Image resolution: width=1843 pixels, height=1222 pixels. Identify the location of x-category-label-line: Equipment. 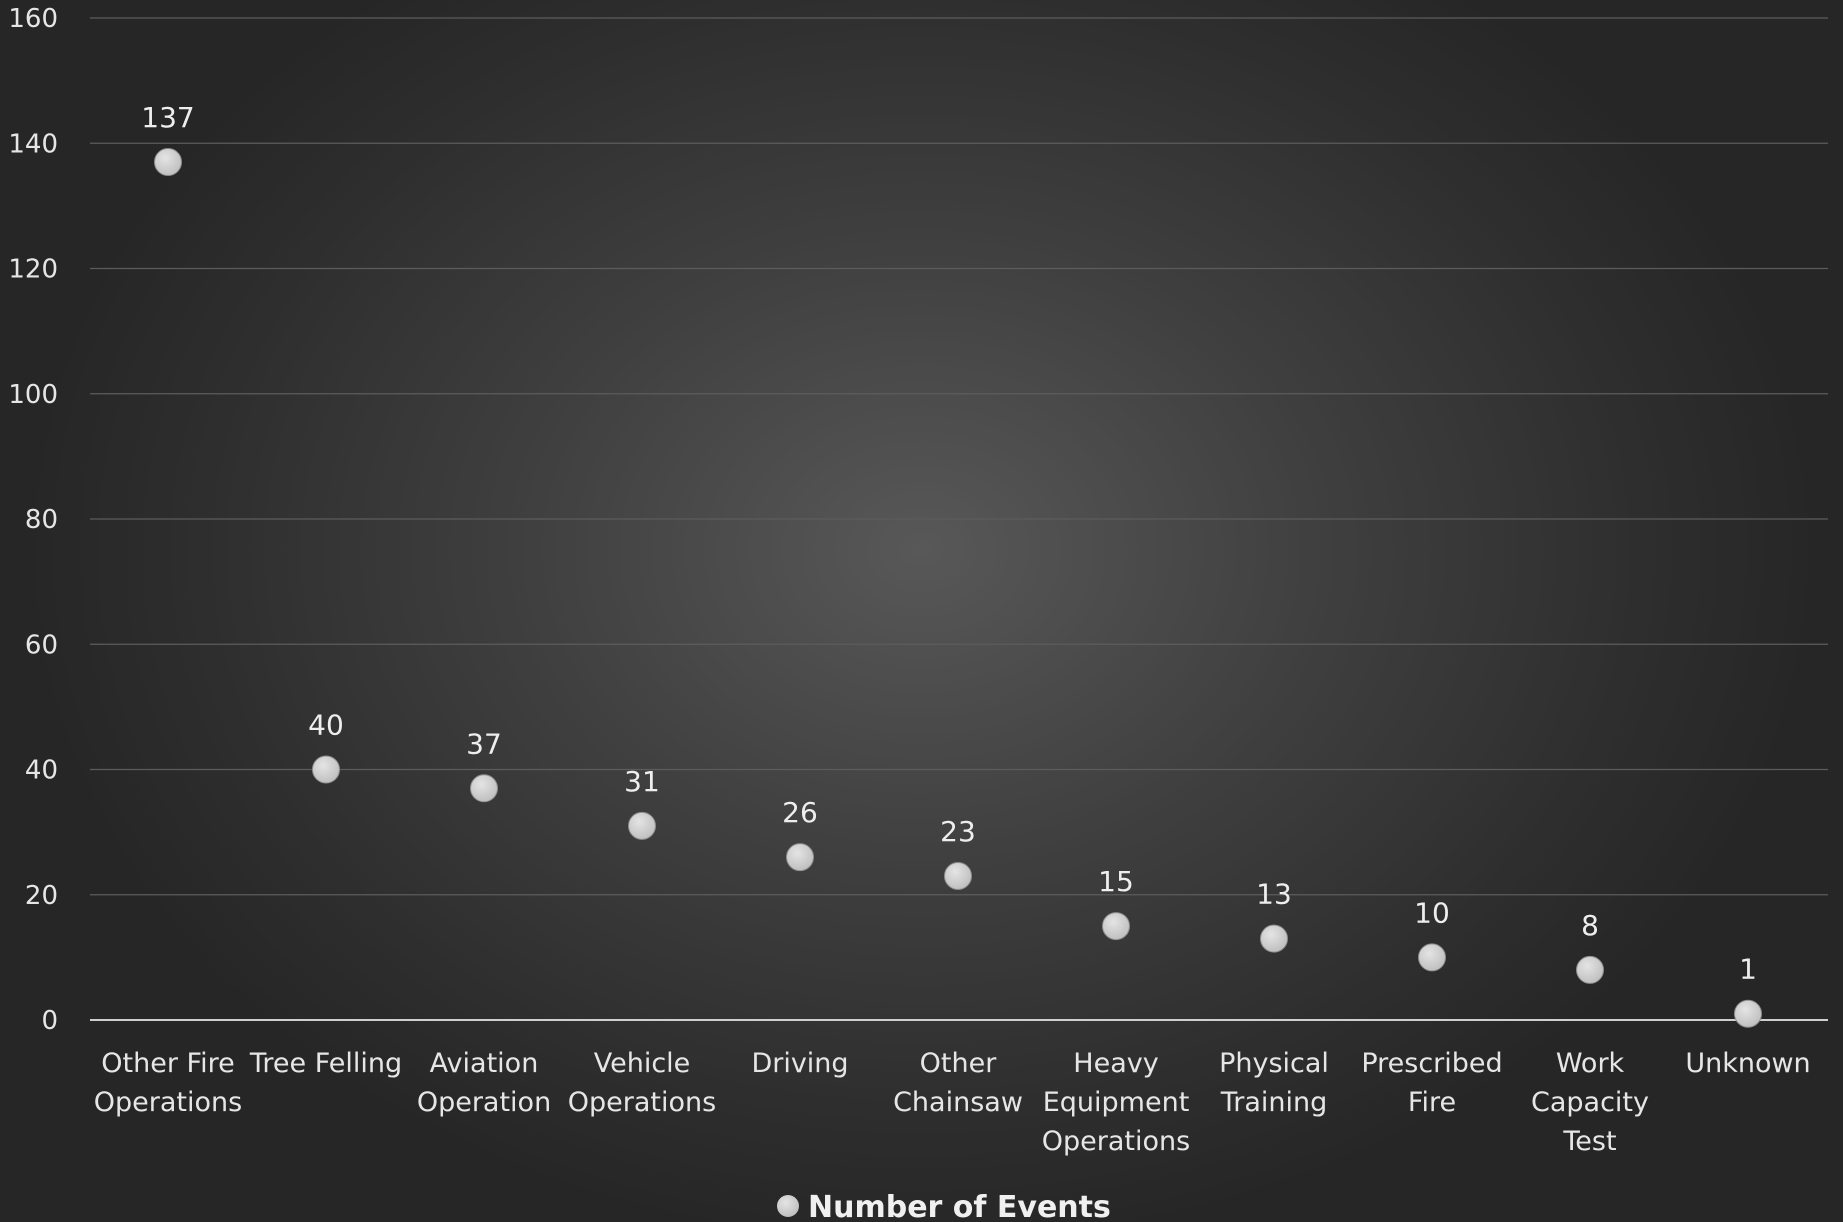
(1116, 1102).